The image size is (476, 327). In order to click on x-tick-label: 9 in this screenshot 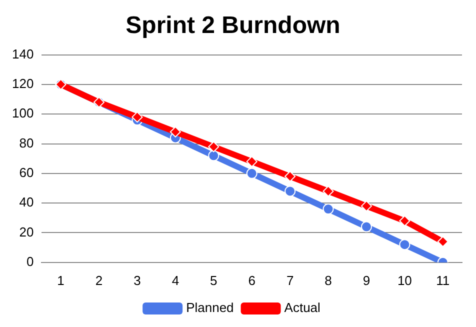, I will do `click(366, 280)`.